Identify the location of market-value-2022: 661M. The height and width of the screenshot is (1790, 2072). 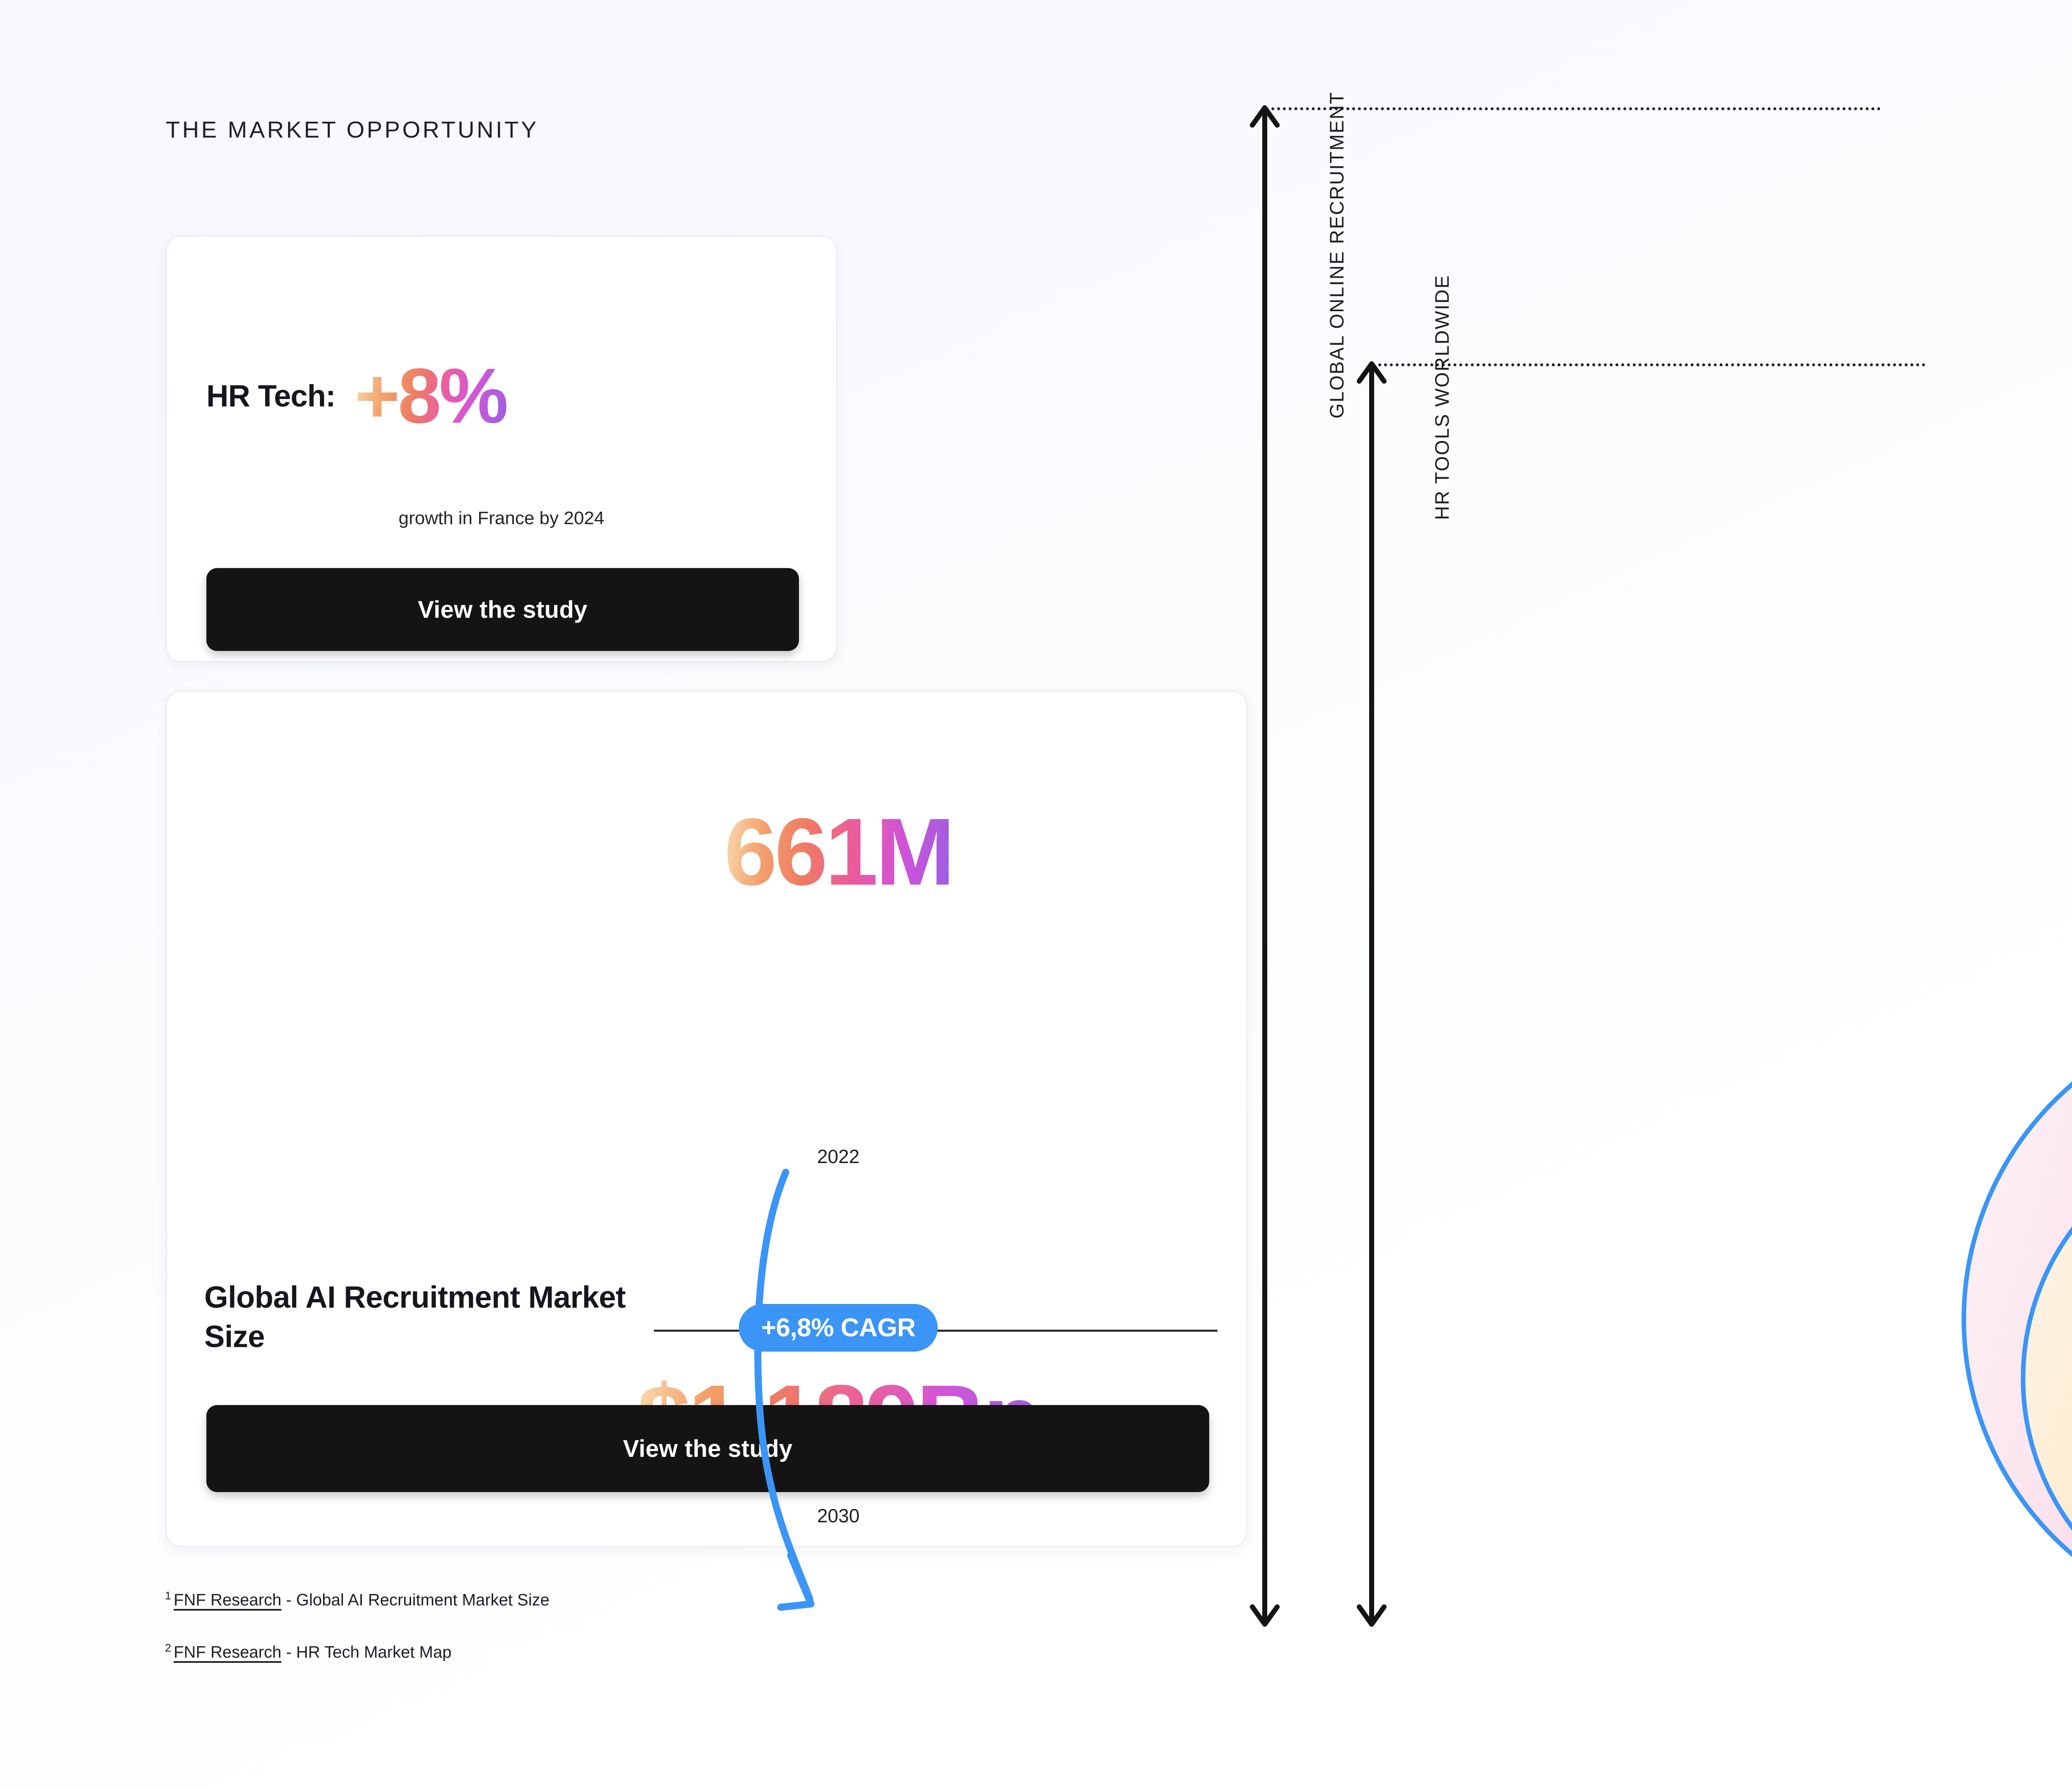
(839, 851).